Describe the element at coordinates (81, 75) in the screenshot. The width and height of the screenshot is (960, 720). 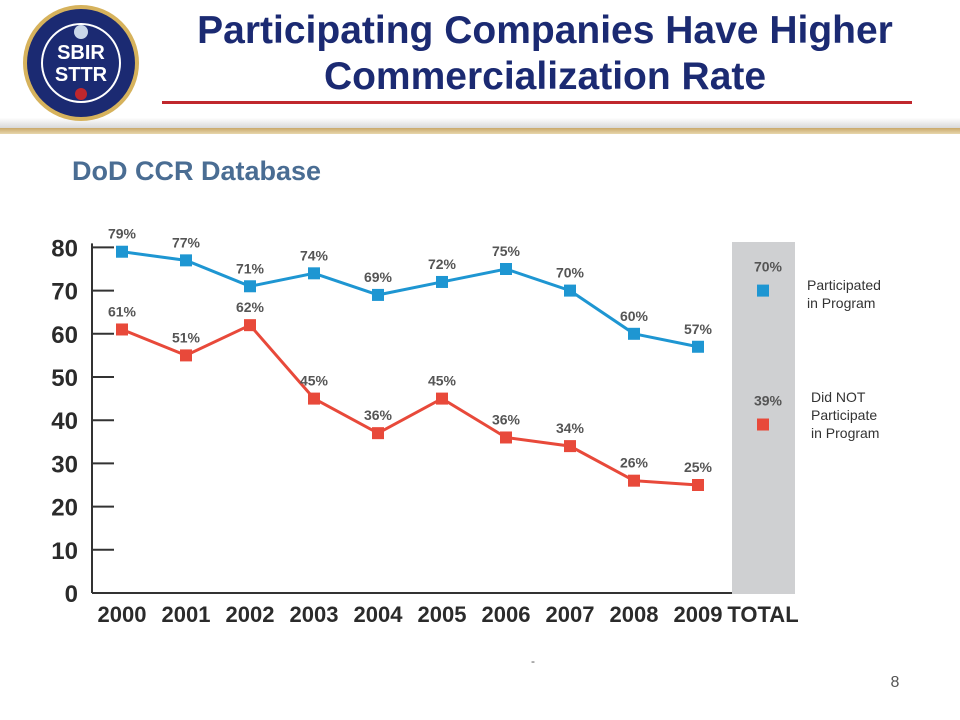
I see `seal-text-sttr: STTR` at that location.